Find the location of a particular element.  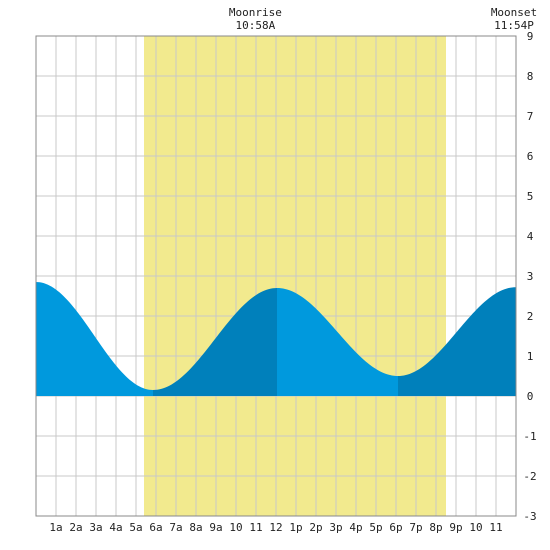

x-tick-label: 8p is located at coordinates (435, 527).